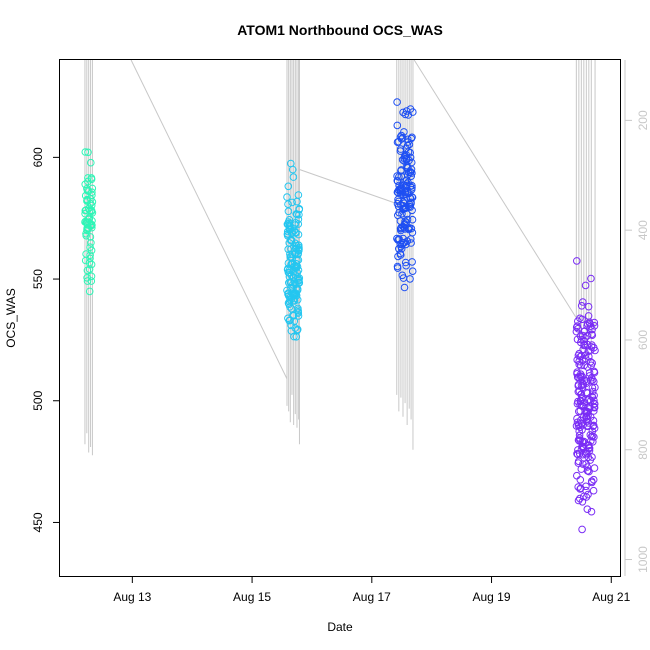 The height and width of the screenshot is (650, 650). Describe the element at coordinates (372, 597) in the screenshot. I see `x-tick-label: Aug 17` at that location.